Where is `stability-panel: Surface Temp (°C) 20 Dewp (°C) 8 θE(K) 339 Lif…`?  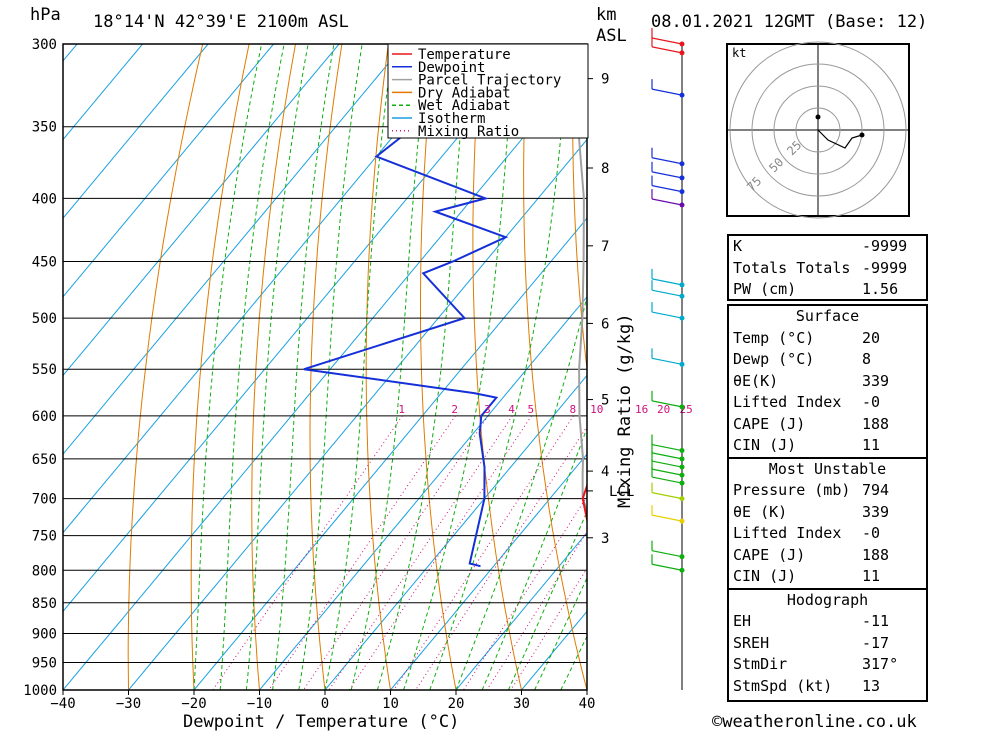 stability-panel: Surface Temp (°C) 20 Dewp (°C) 8 θE(K) 339 Lif… is located at coordinates (827, 503).